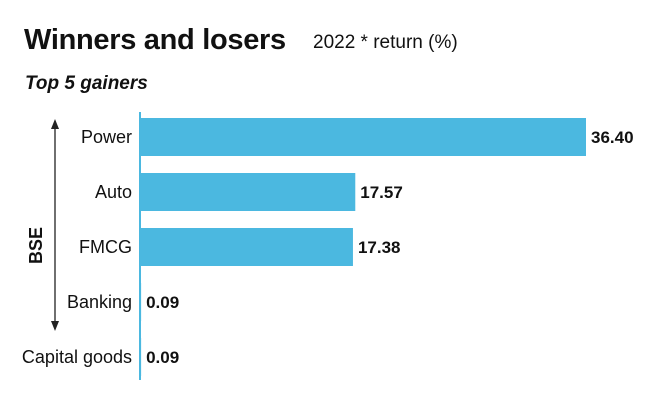 The image size is (660, 419). Describe the element at coordinates (379, 247) in the screenshot. I see `value-label: 17.38` at that location.